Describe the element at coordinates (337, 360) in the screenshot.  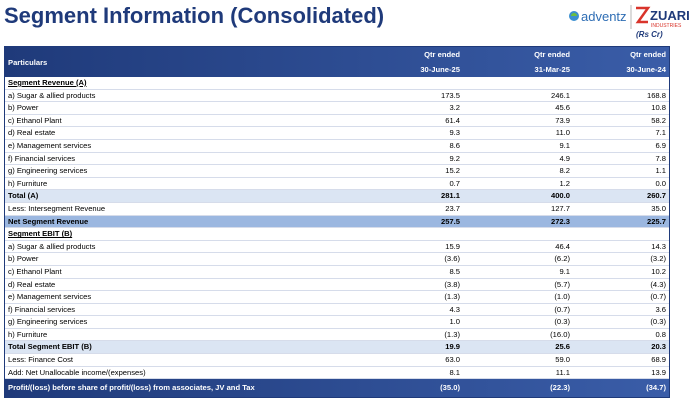
I see `table-row: Less: Finance Cost 63.0 59.0 68.9` at that location.